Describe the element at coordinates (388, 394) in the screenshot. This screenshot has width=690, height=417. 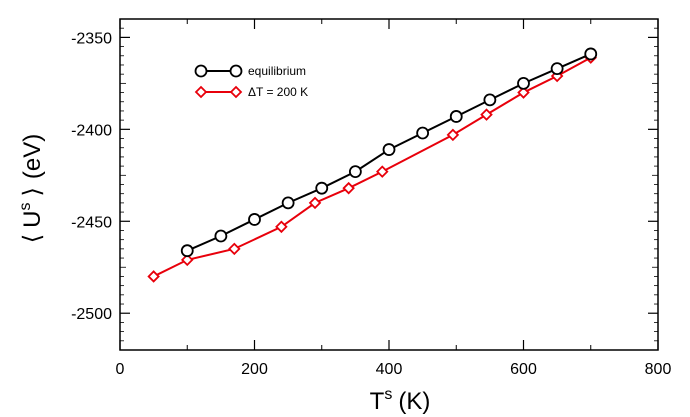
I see `x-axis-label-superscript: s` at that location.